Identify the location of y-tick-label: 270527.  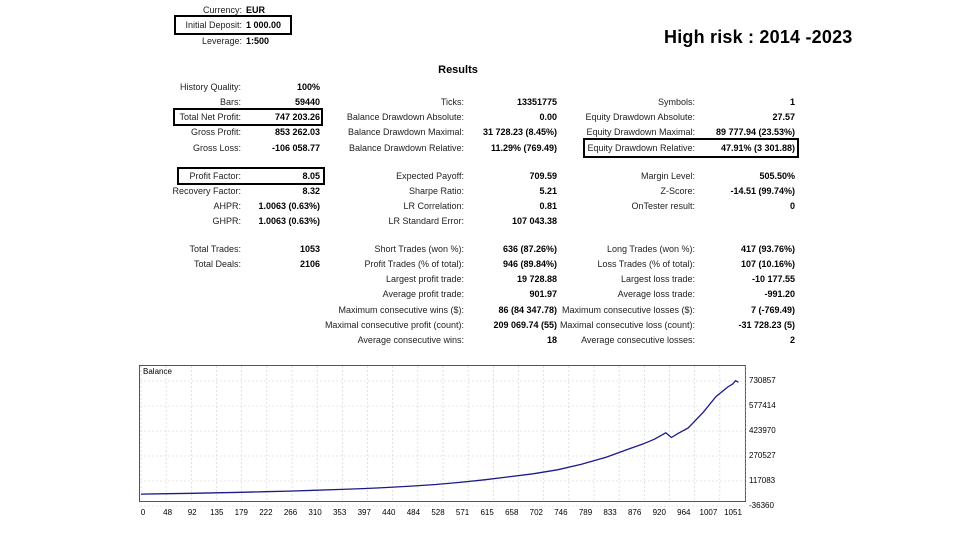
(762, 455).